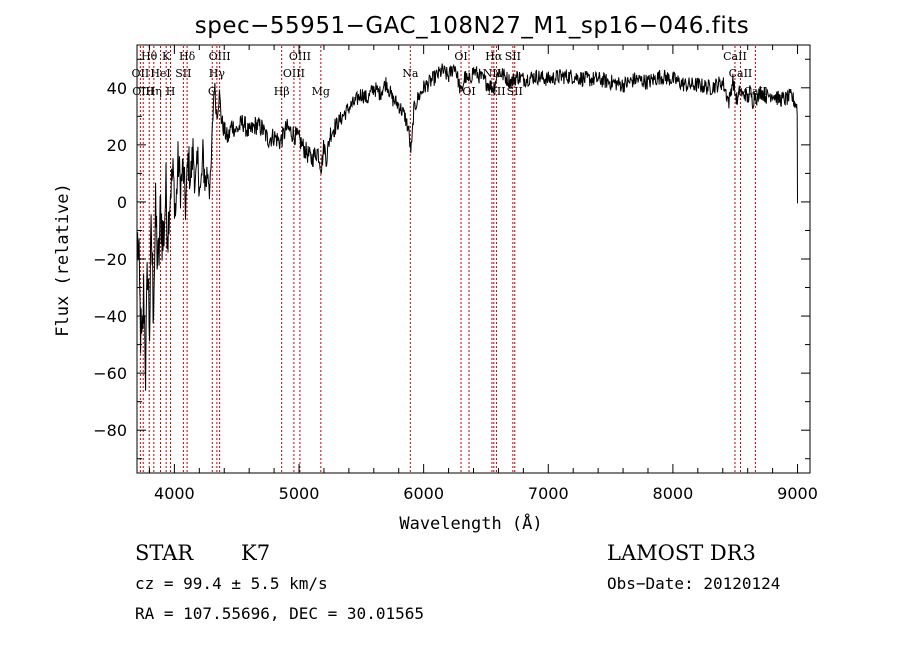 Image resolution: width=900 pixels, height=649 pixels. Describe the element at coordinates (410, 73) in the screenshot. I see `spectral-line-label: Na` at that location.